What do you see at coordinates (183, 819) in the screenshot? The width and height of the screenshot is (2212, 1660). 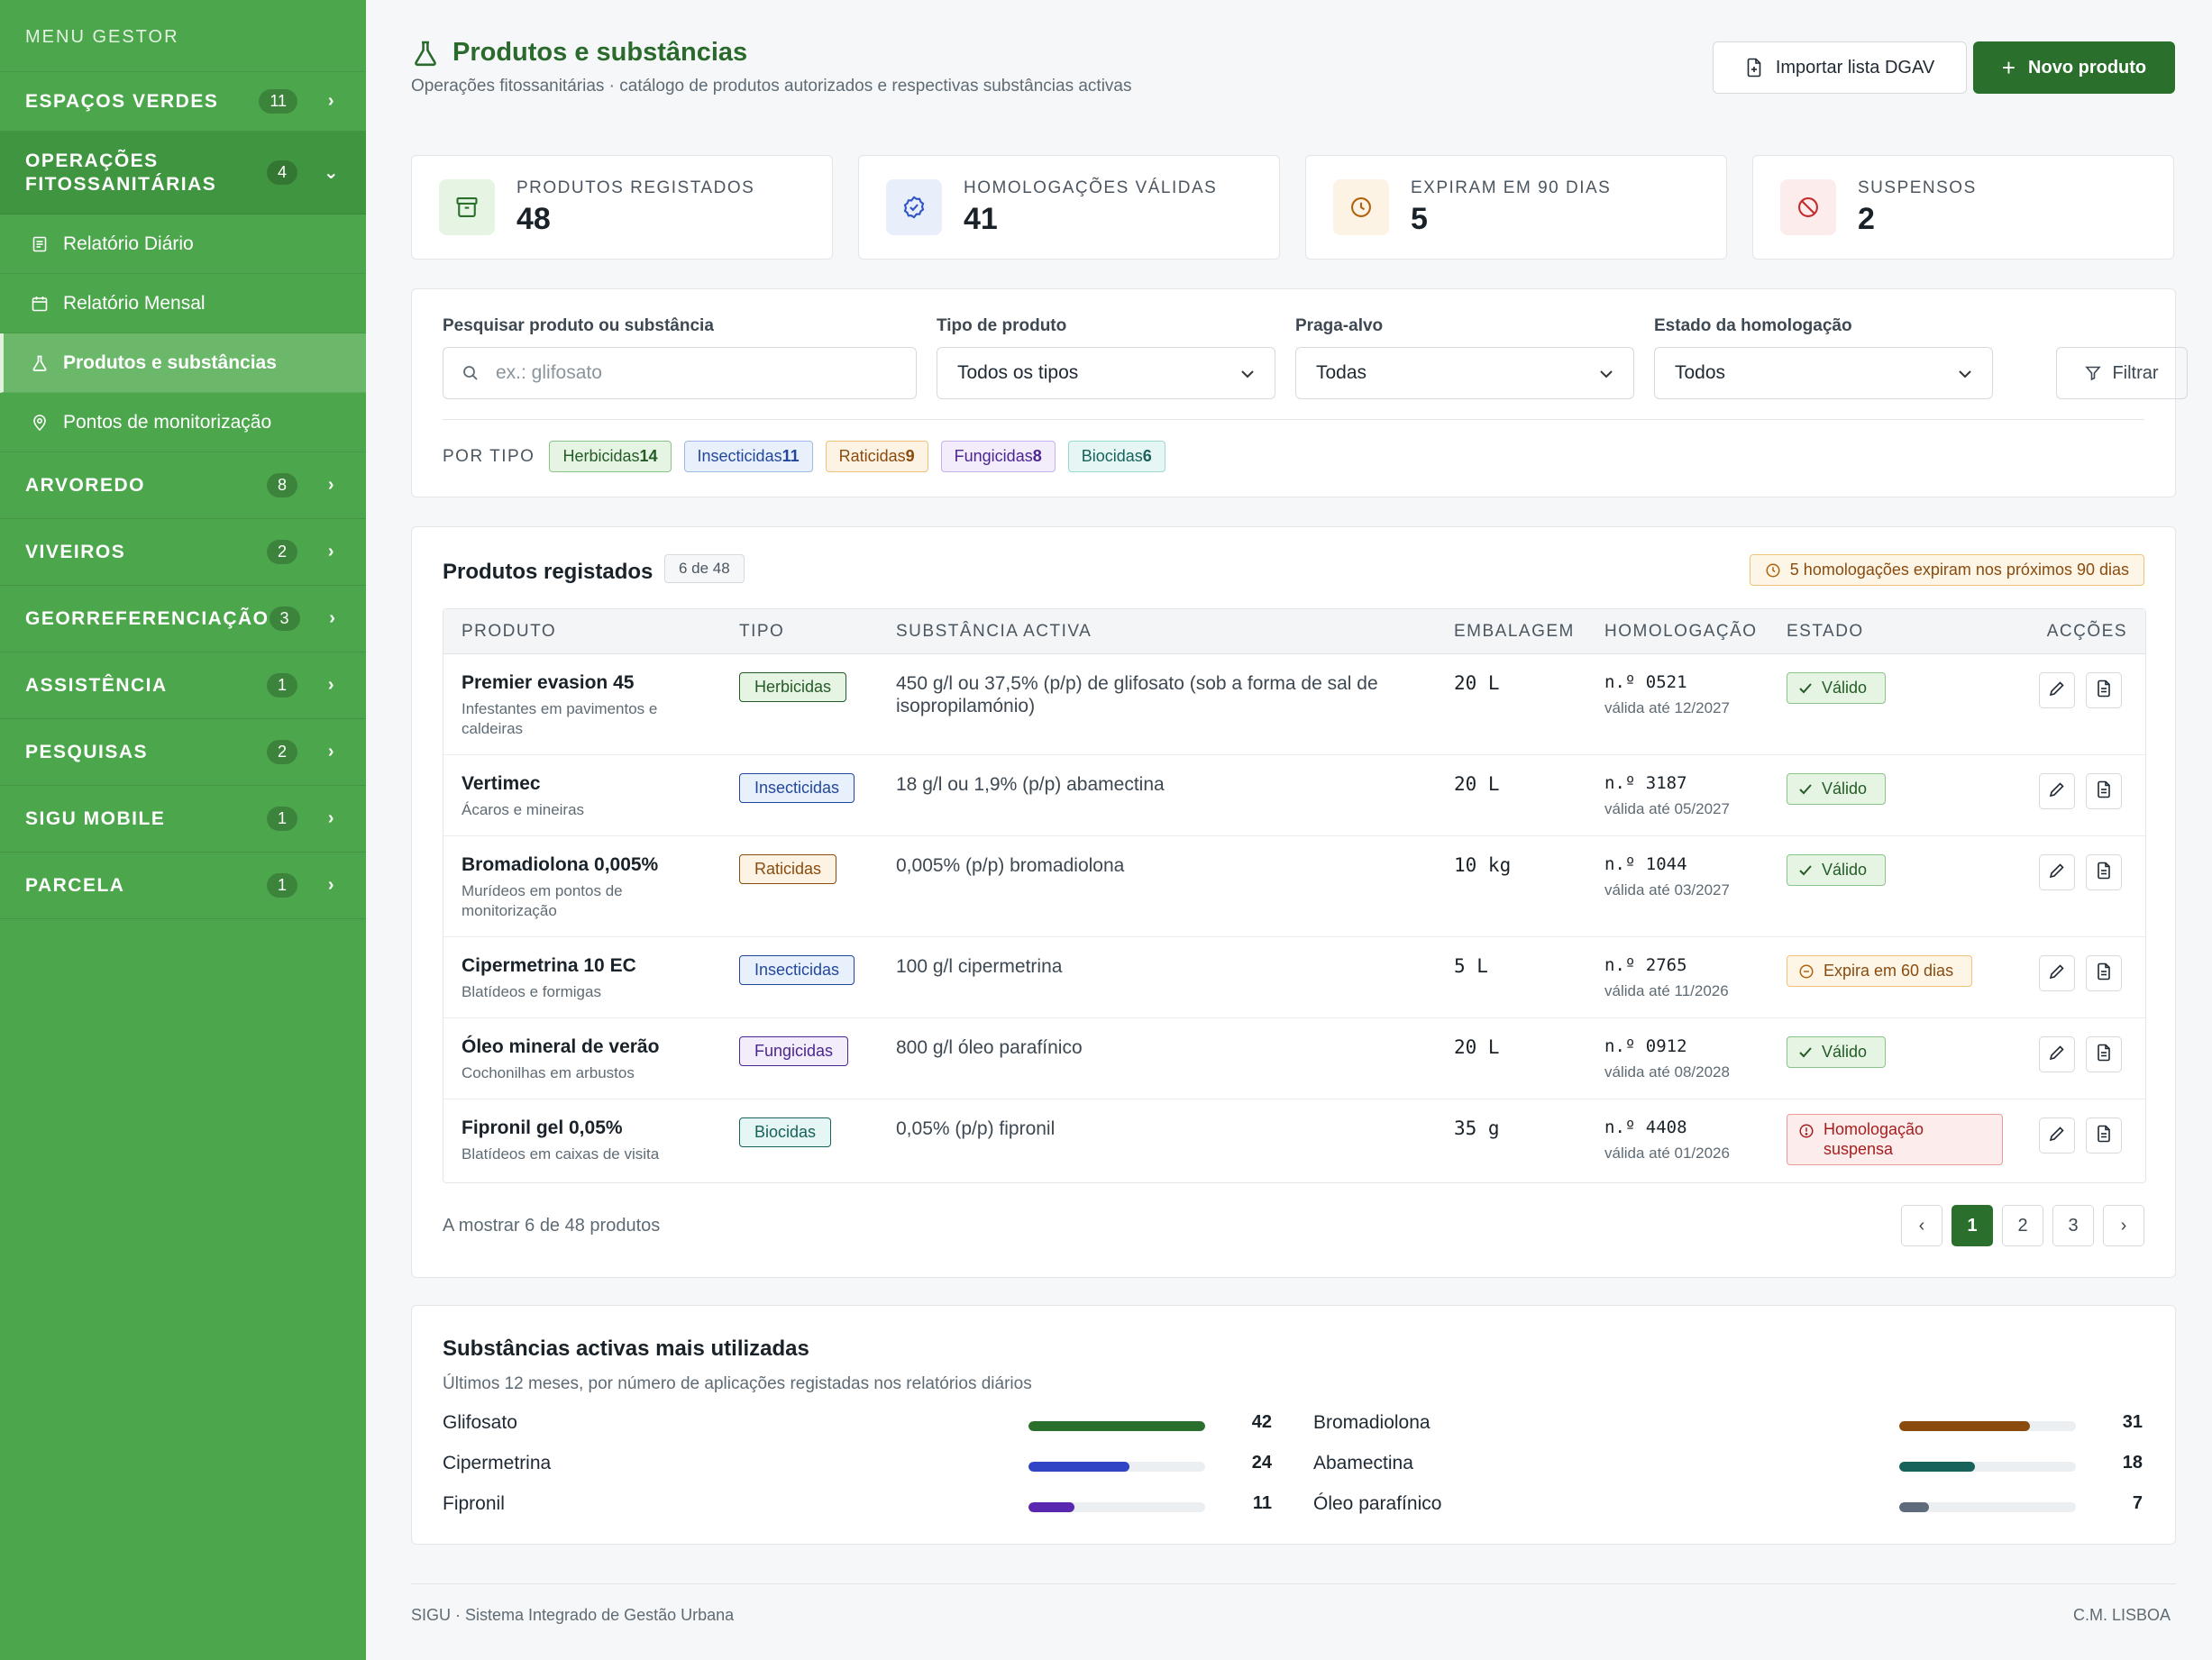 I see `sidebar-item-sigu-mobile: SIGU MOBILE 1 ›` at bounding box center [183, 819].